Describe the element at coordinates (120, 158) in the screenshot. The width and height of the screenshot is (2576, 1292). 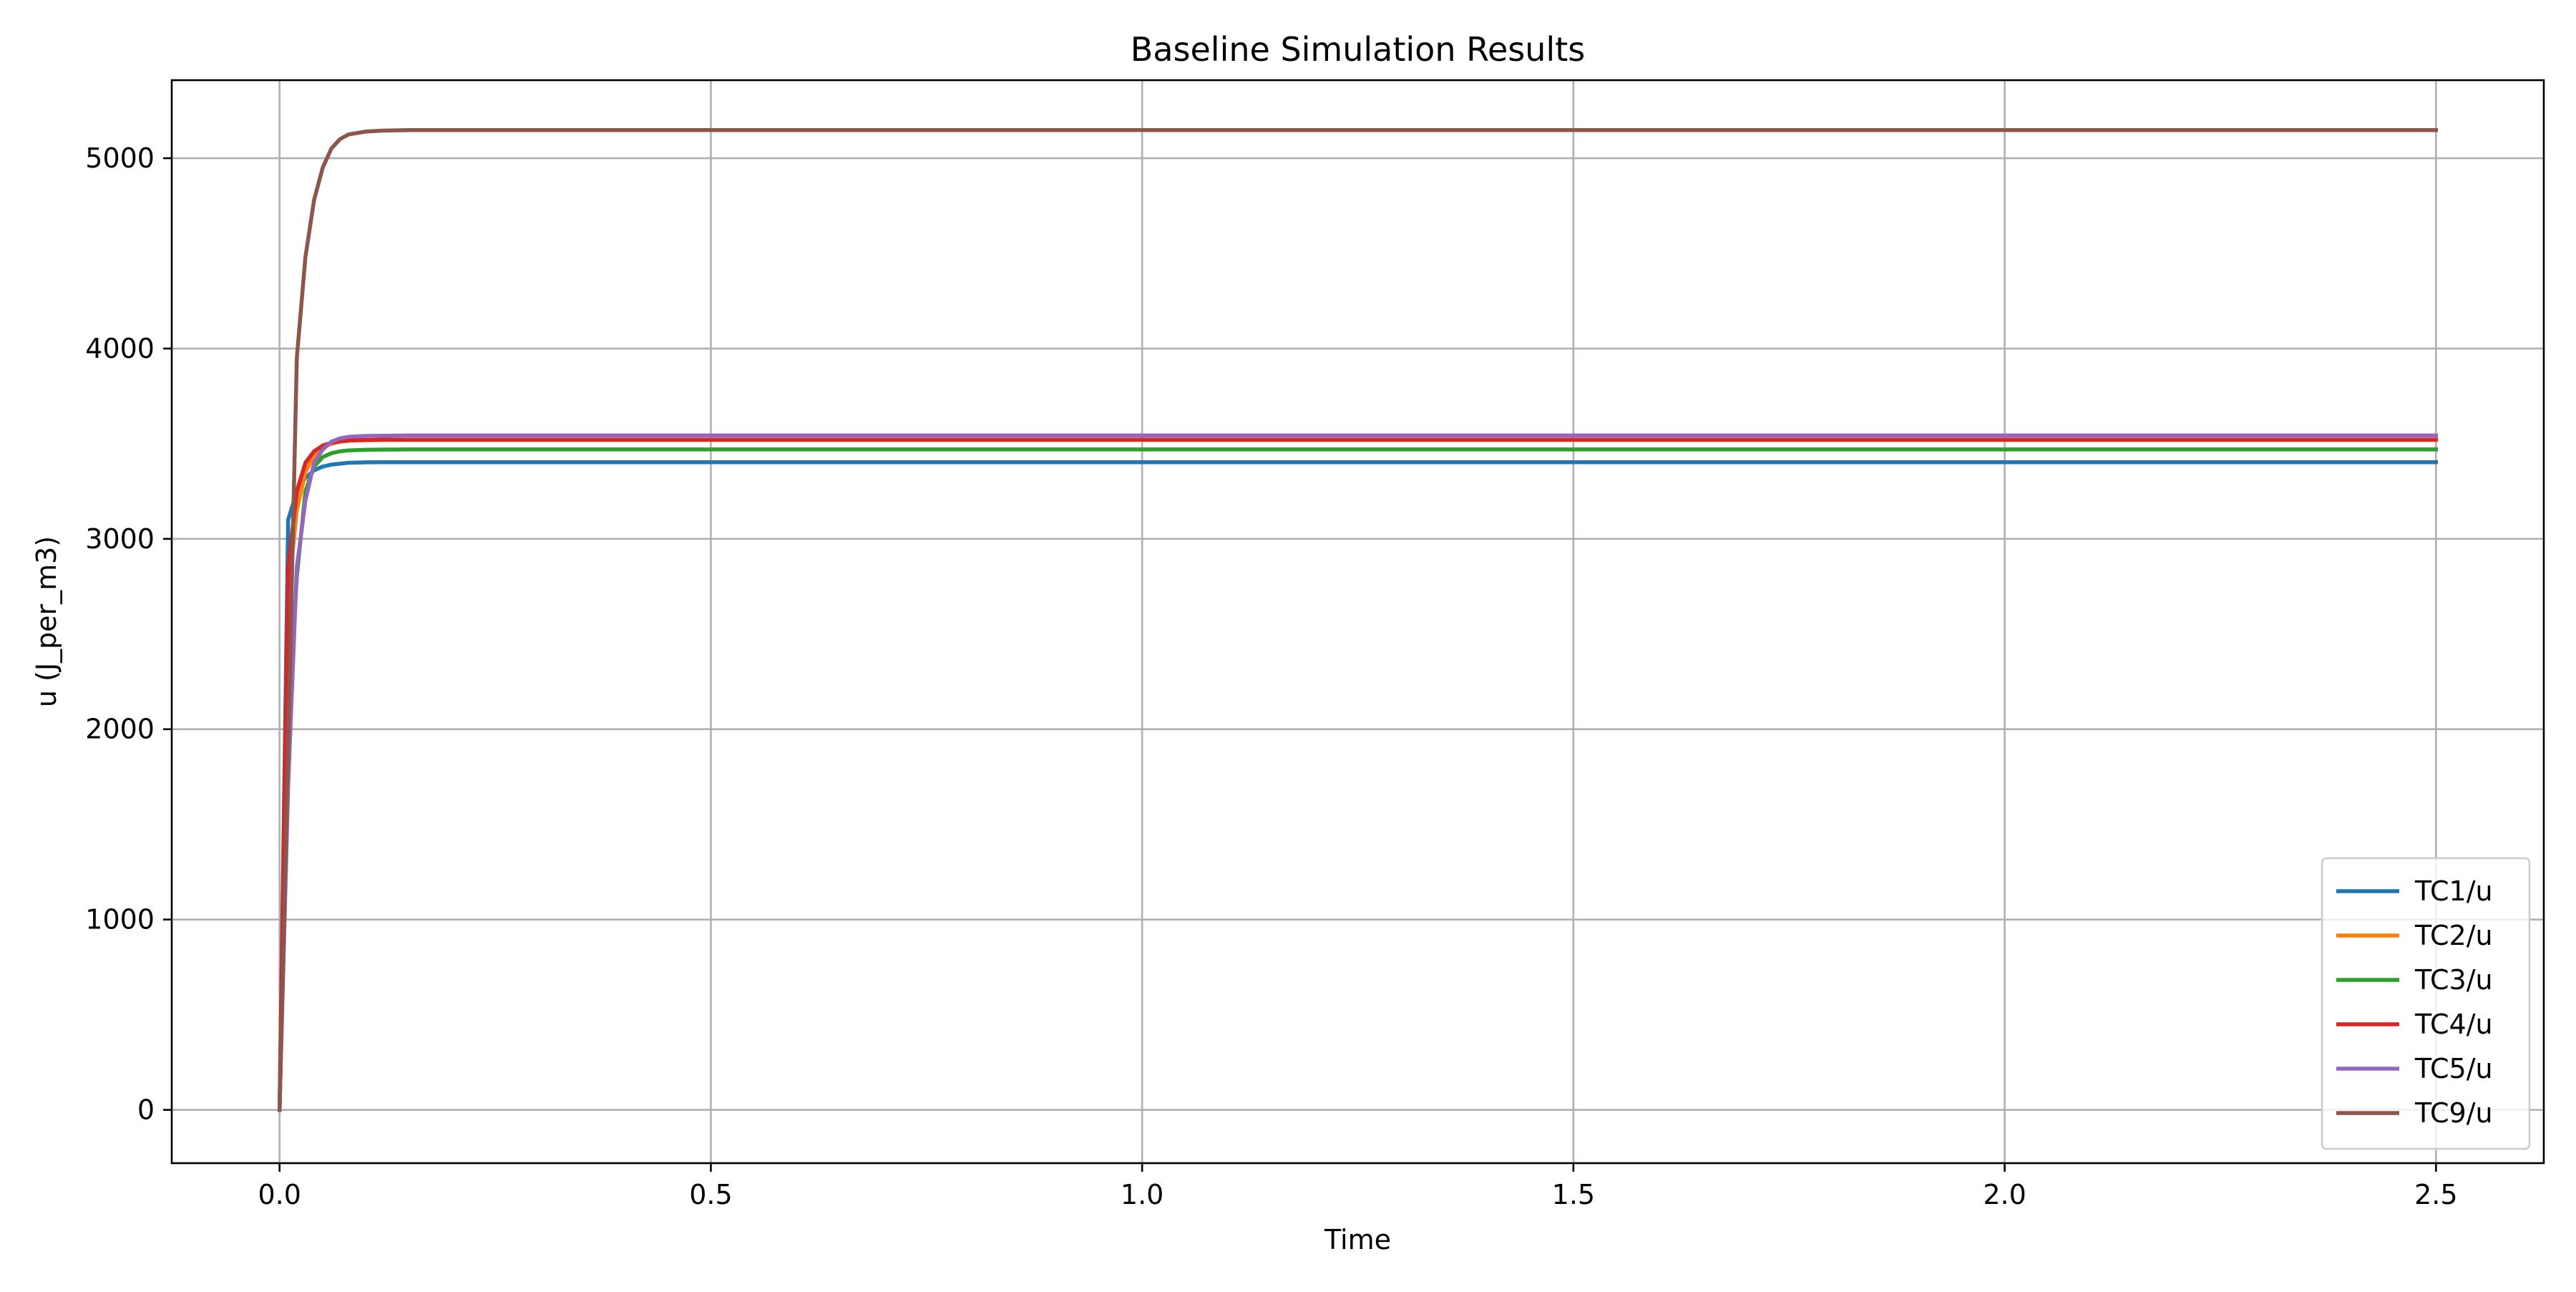
I see `y-tick-label: 5000` at that location.